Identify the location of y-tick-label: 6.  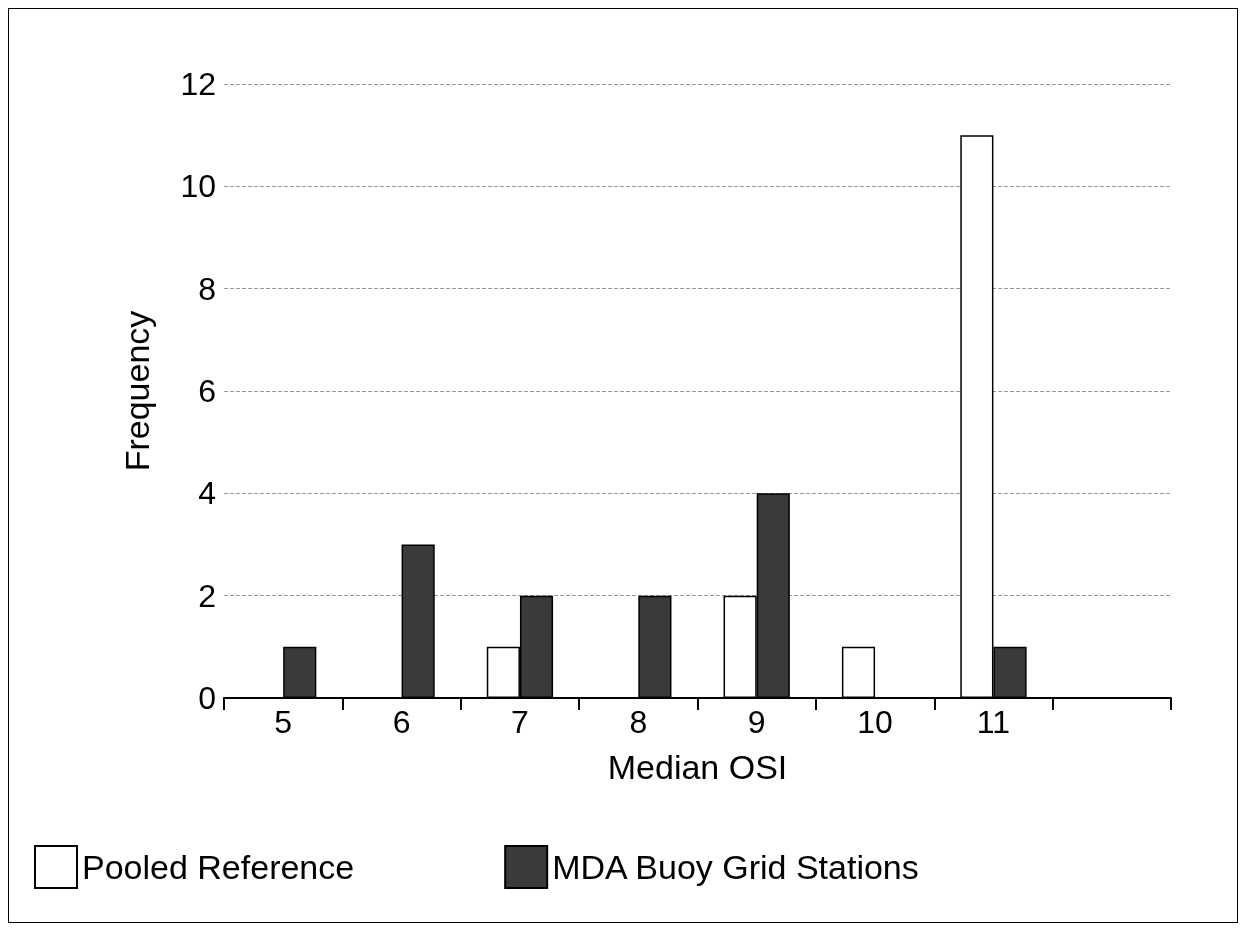
(207, 391).